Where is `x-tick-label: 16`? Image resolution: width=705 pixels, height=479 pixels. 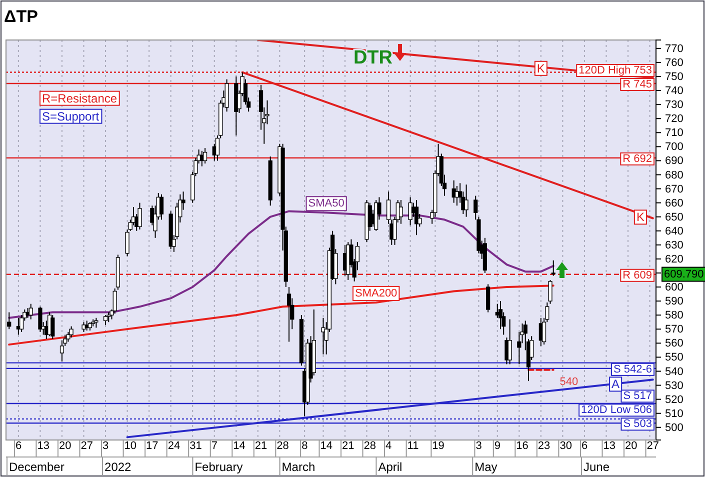 x-tick-label: 16 is located at coordinates (522, 446).